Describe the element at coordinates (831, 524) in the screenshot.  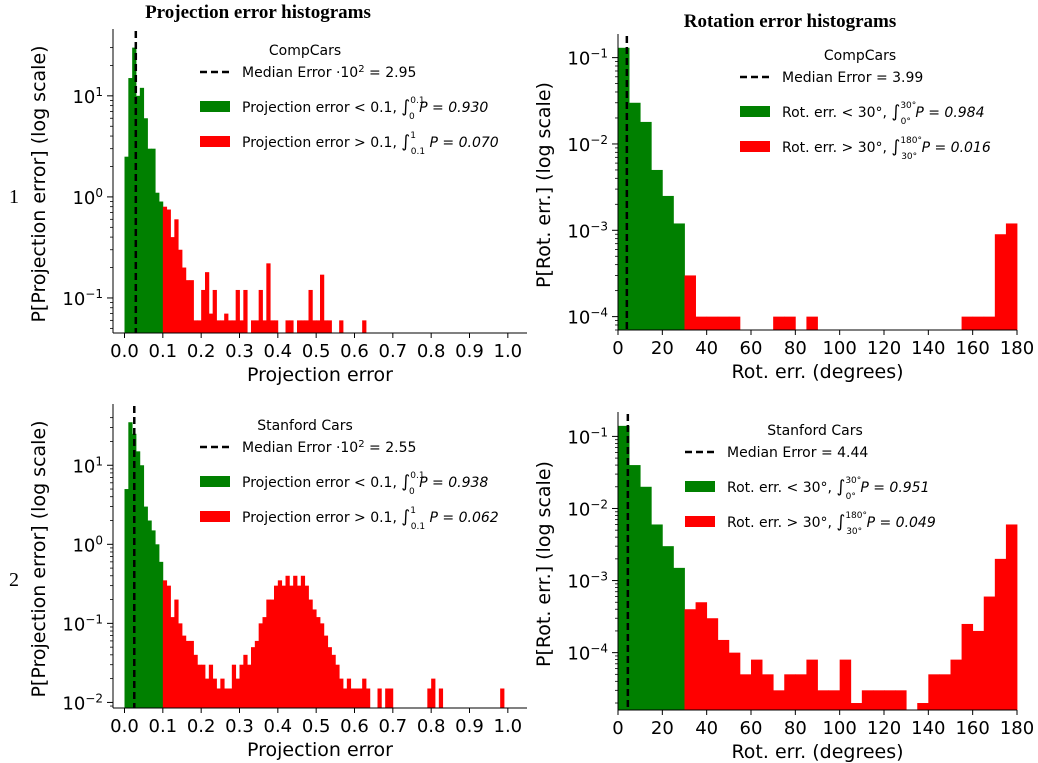
I see `legend-label: Rot. err. > 30°, ∫180° 30° P = 0.049` at that location.